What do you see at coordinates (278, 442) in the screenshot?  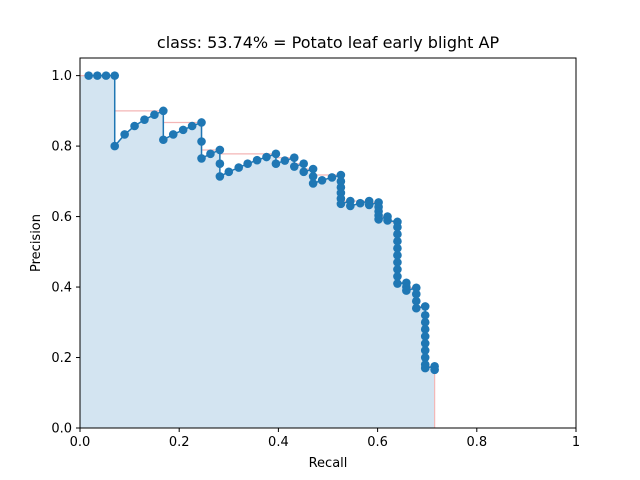 I see `x-tick-label: 0.4` at bounding box center [278, 442].